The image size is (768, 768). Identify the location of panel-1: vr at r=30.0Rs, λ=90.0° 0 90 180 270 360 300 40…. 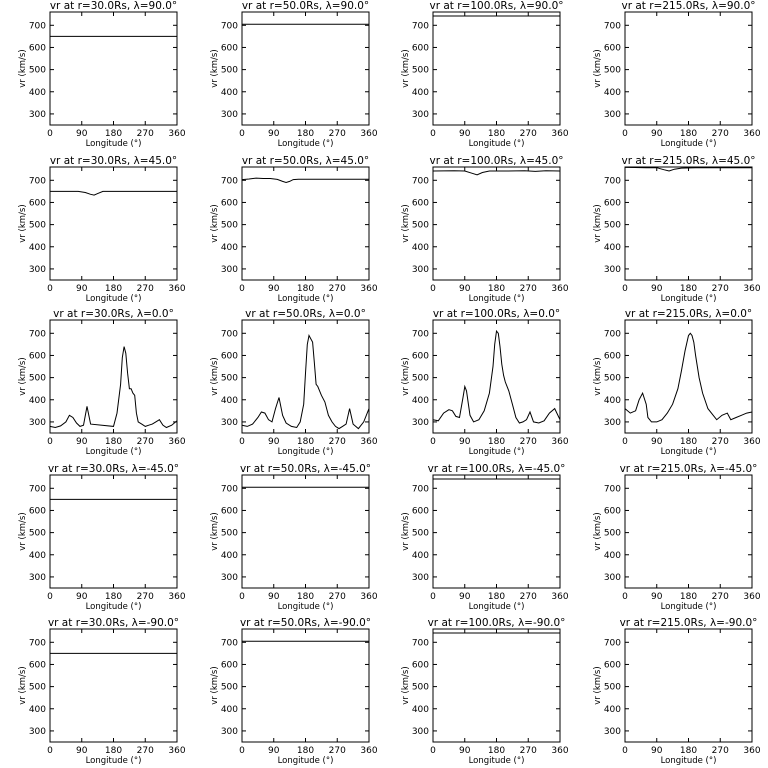
(102, 74).